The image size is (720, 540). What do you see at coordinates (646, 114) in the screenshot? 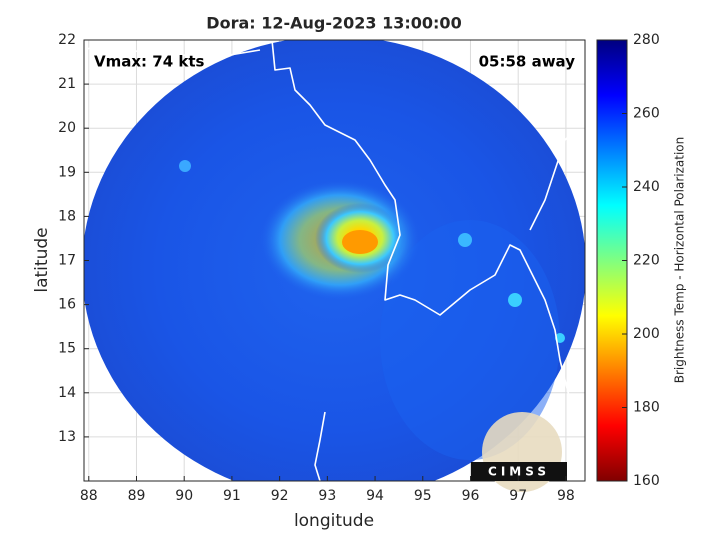
I see `colorbar-tick-label: 260` at bounding box center [646, 114].